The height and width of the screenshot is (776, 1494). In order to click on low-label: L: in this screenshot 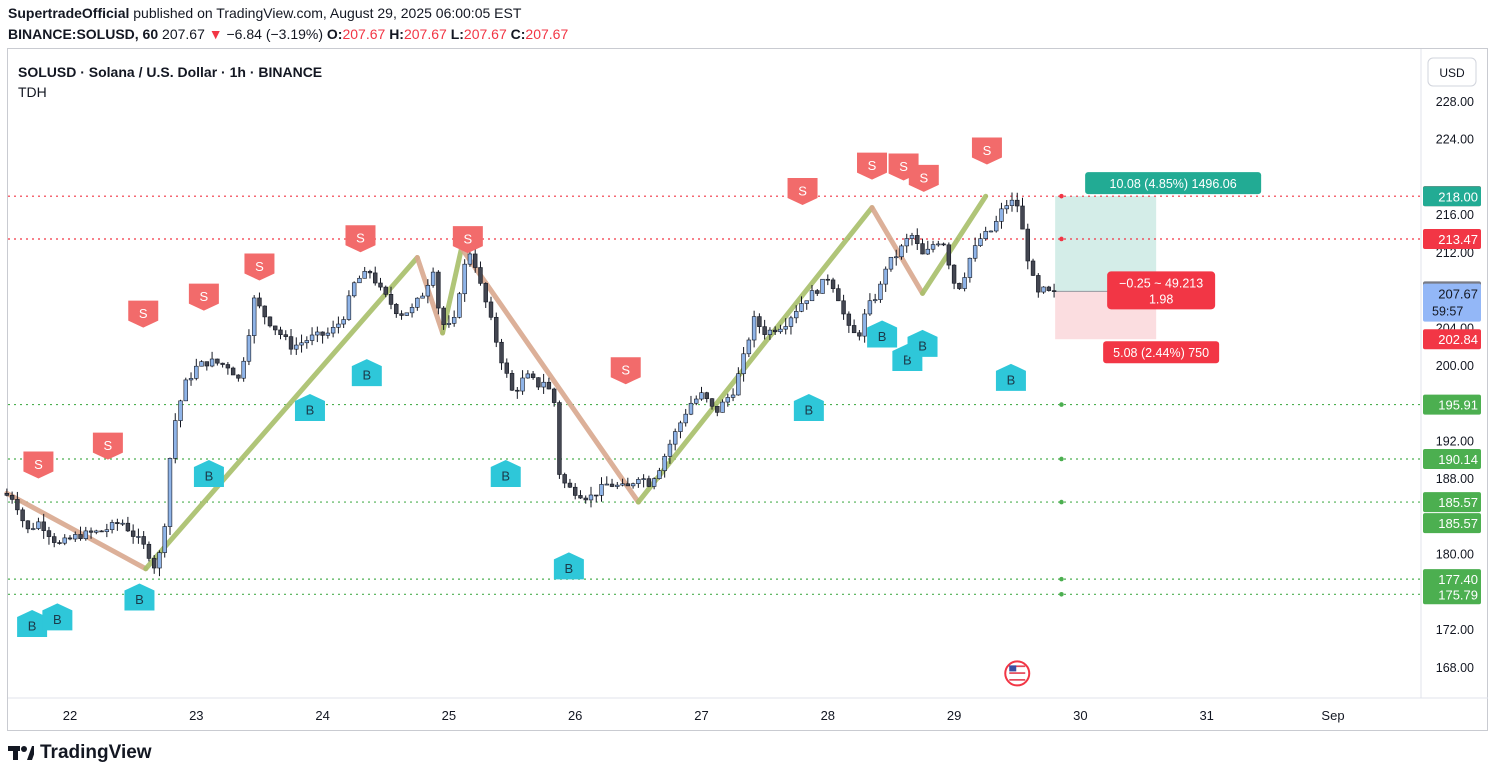, I will do `click(457, 34)`.